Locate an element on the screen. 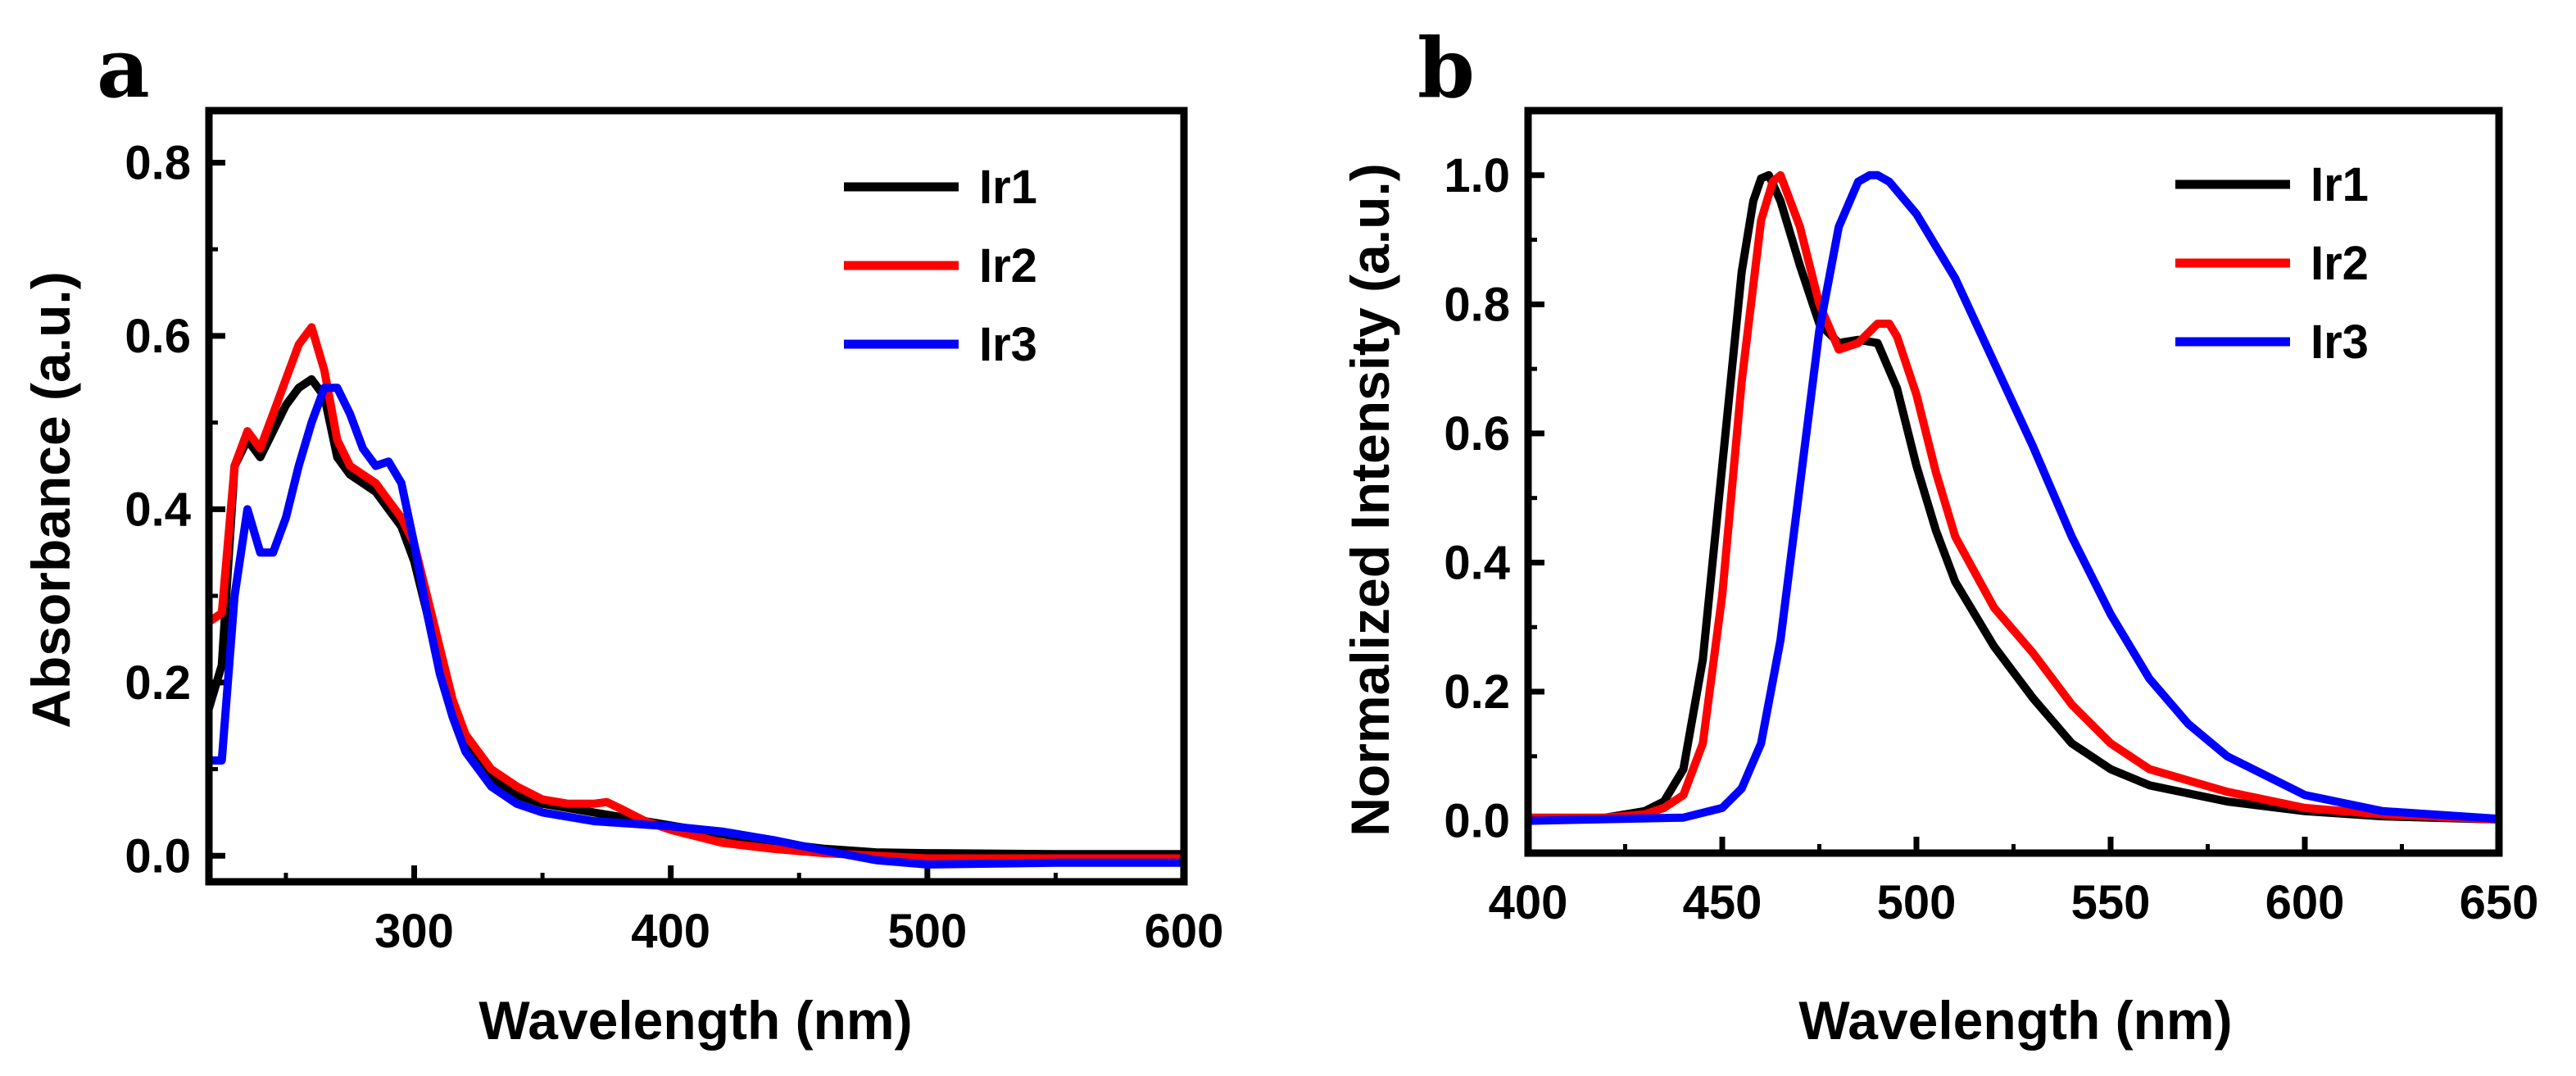 This screenshot has width=2576, height=1076. x-tick-label: 650 is located at coordinates (2499, 902).